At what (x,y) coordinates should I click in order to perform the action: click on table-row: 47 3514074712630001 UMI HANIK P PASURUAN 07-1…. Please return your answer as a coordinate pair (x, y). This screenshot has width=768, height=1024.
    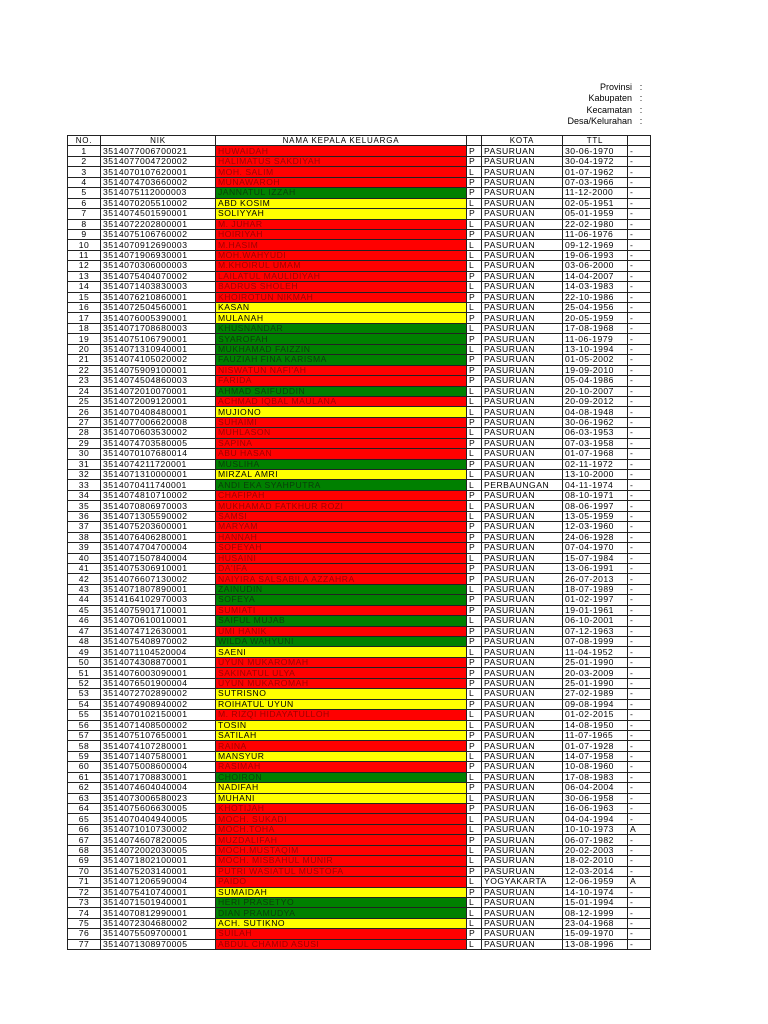
    Looking at the image, I should click on (359, 631).